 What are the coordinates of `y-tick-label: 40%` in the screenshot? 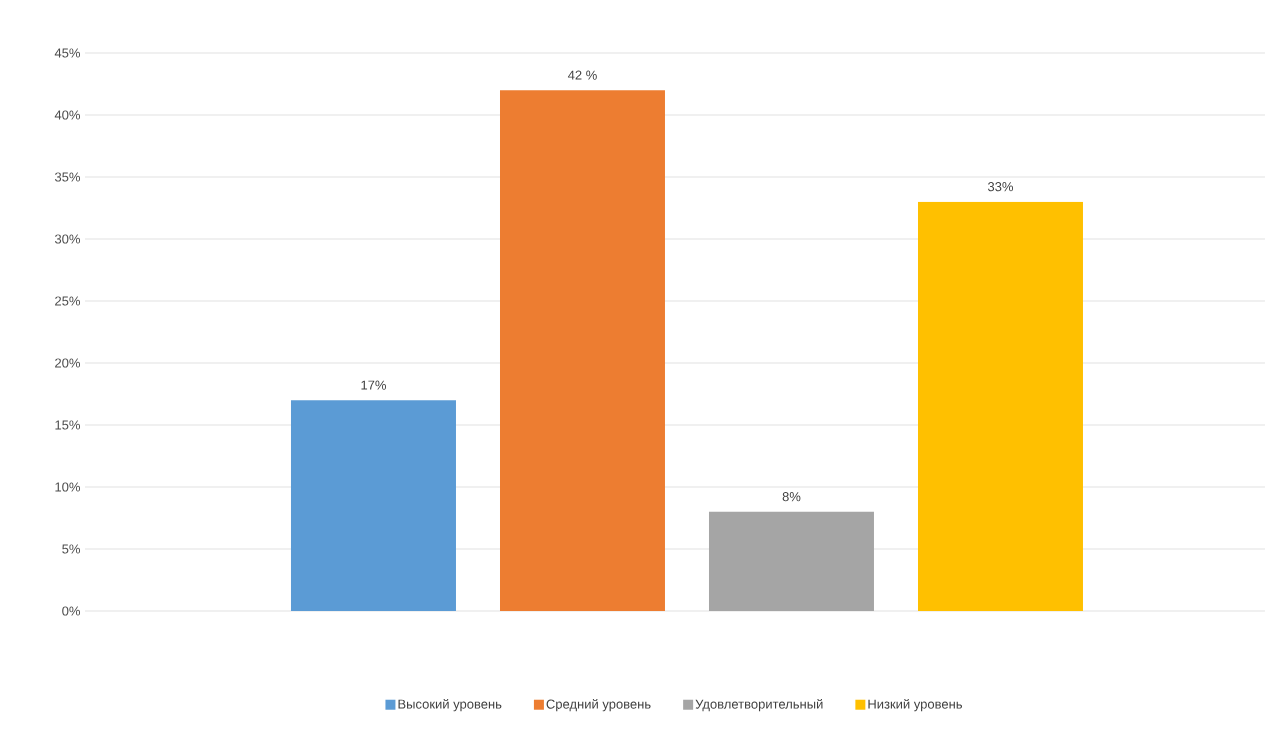 It's located at (67, 115).